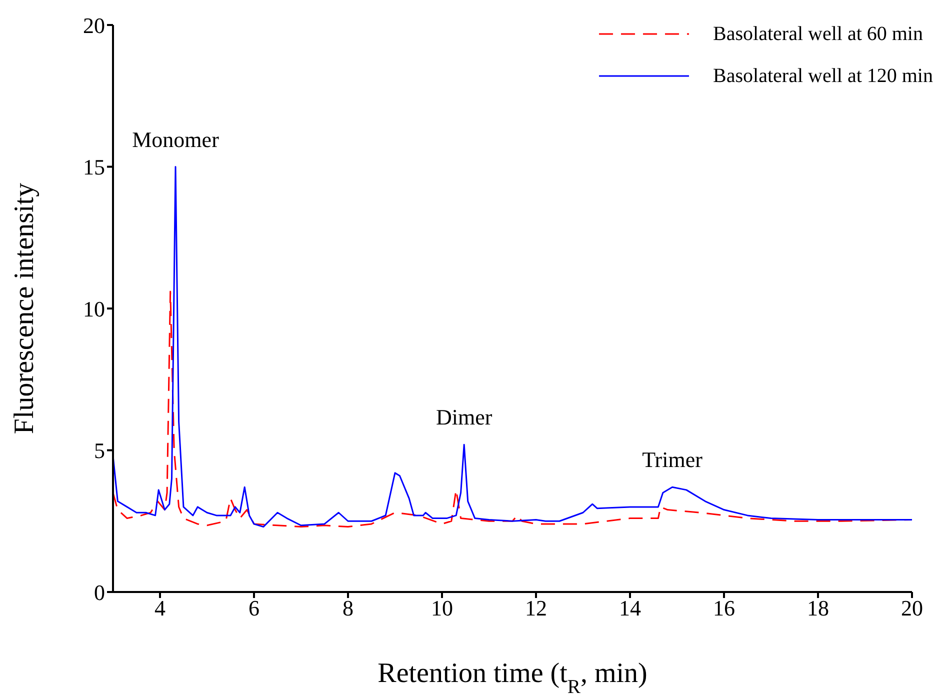  I want to click on y-axis-title: Fluorescence intensity, so click(24, 308).